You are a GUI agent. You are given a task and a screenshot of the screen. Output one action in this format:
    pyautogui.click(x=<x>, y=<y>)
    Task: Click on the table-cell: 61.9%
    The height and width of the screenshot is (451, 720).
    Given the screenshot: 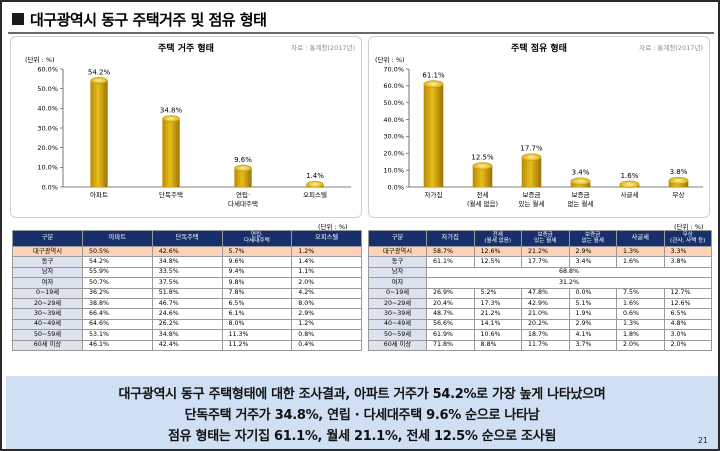 What is the action you would take?
    pyautogui.click(x=450, y=335)
    